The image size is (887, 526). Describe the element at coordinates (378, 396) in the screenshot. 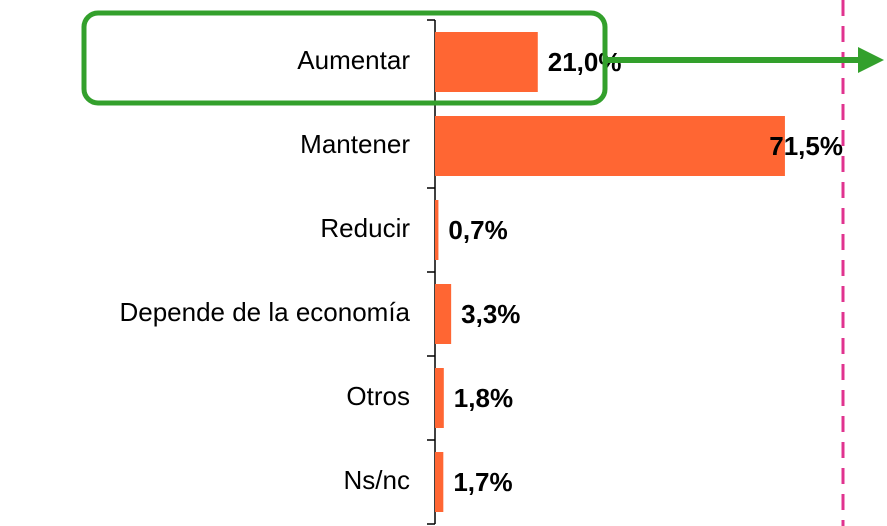

I see `category-label: Otros` at that location.